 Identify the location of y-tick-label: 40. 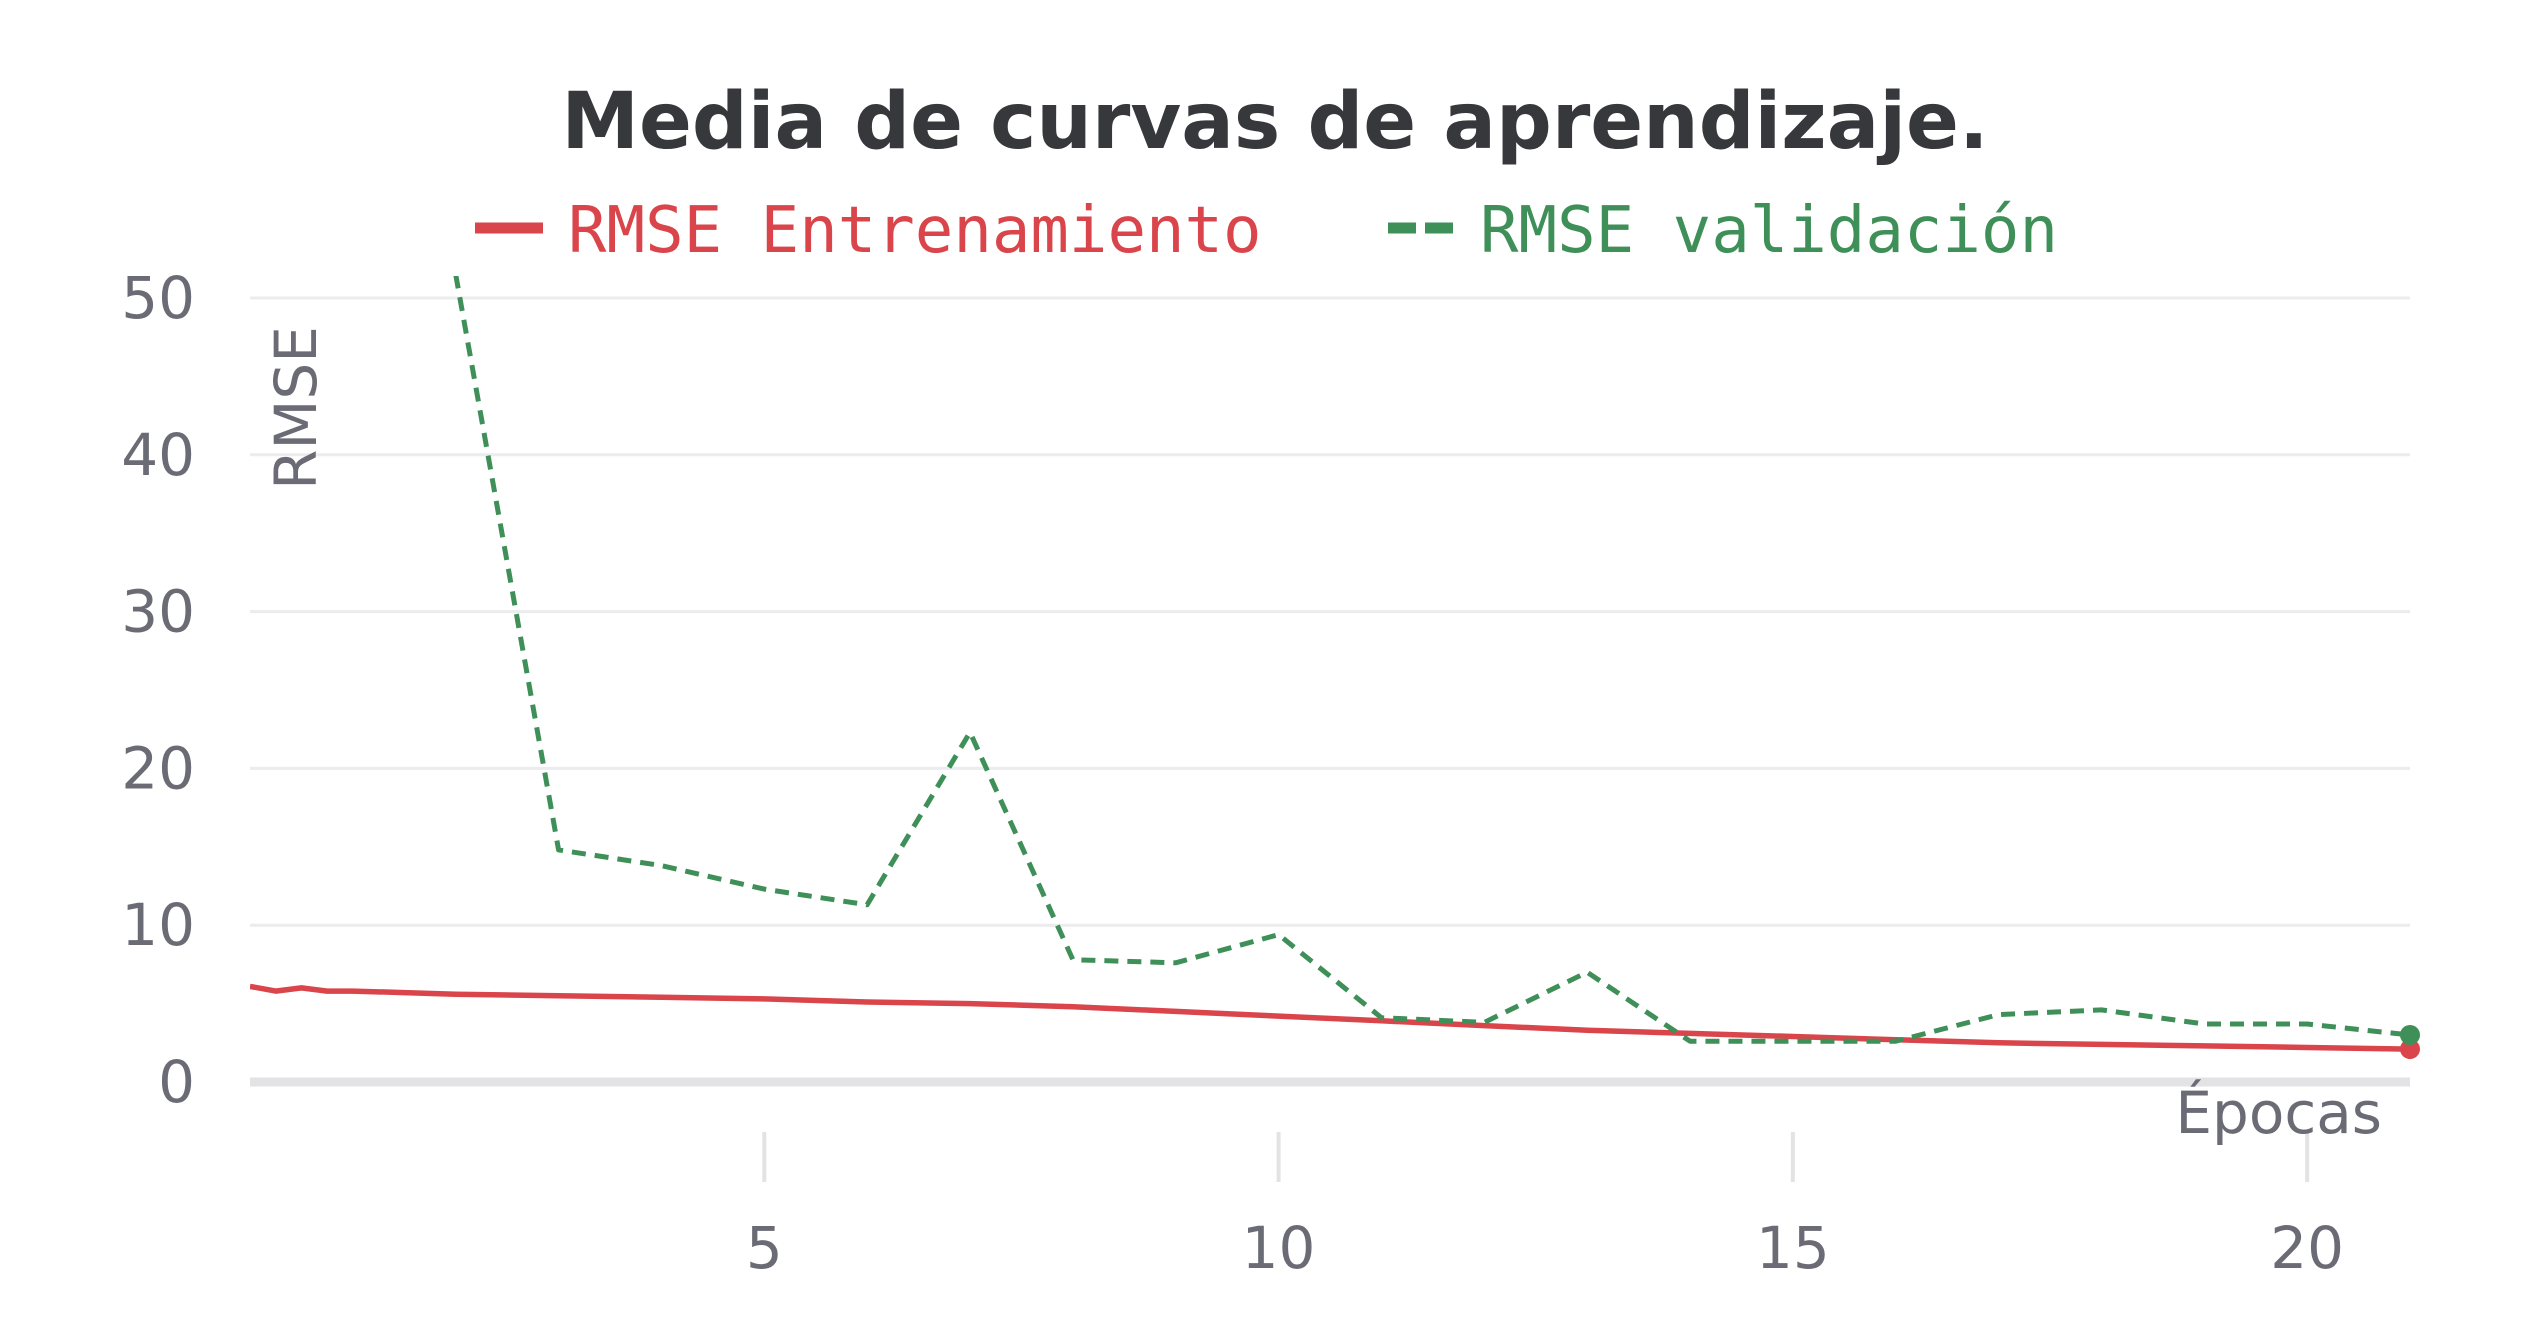
(158, 455).